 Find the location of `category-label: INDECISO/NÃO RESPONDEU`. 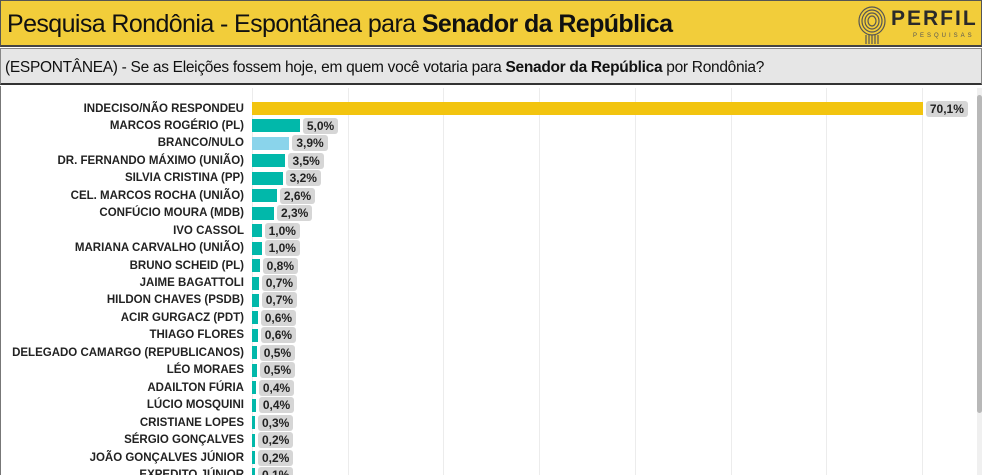

category-label: INDECISO/NÃO RESPONDEU is located at coordinates (163, 108).